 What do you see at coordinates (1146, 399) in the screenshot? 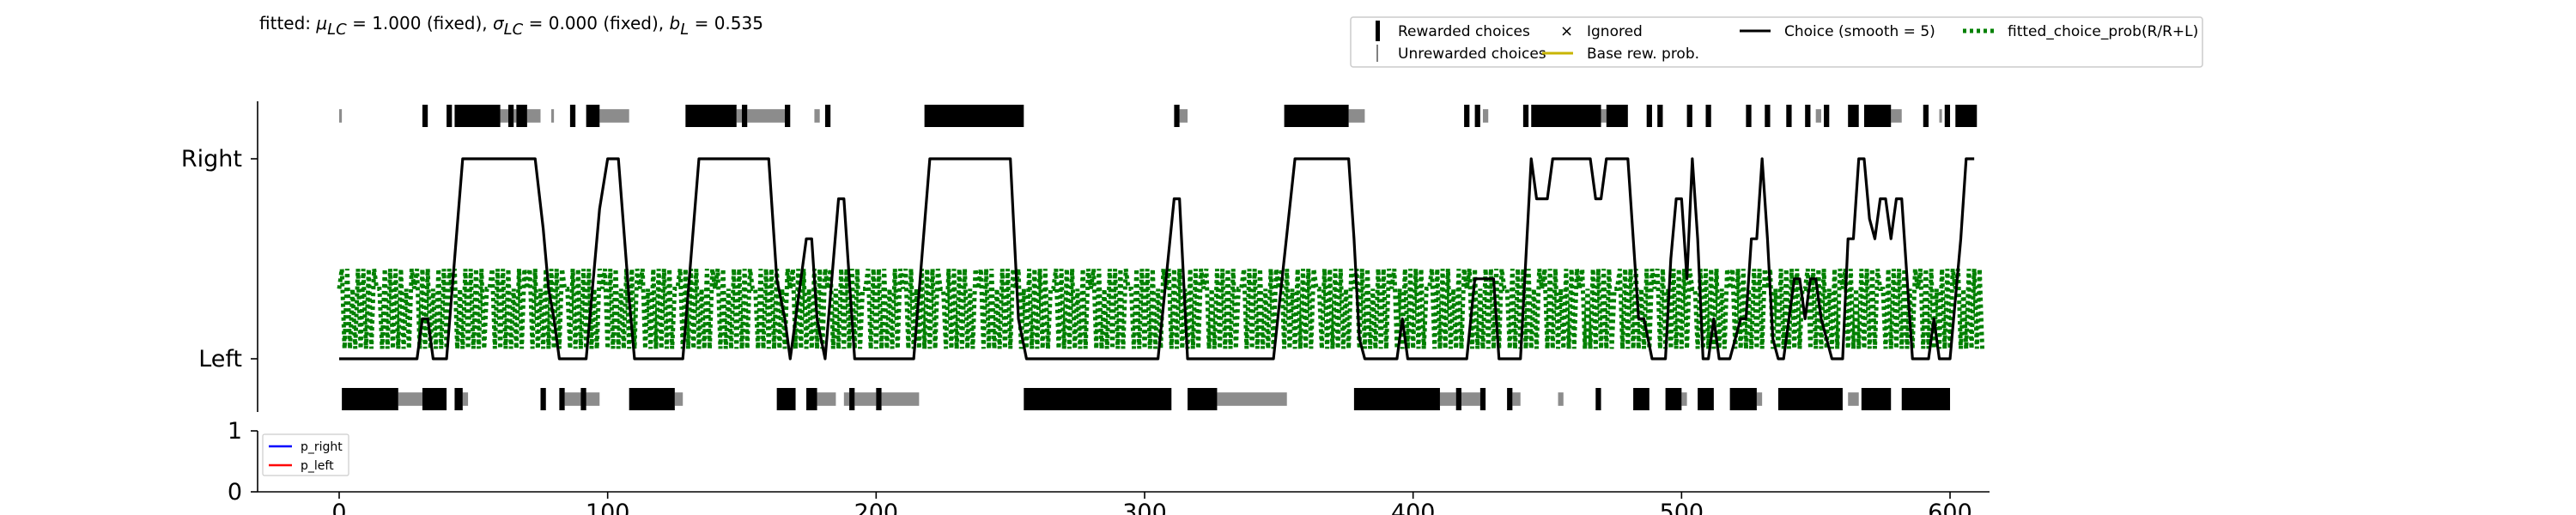
I see `left-choice-raster` at bounding box center [1146, 399].